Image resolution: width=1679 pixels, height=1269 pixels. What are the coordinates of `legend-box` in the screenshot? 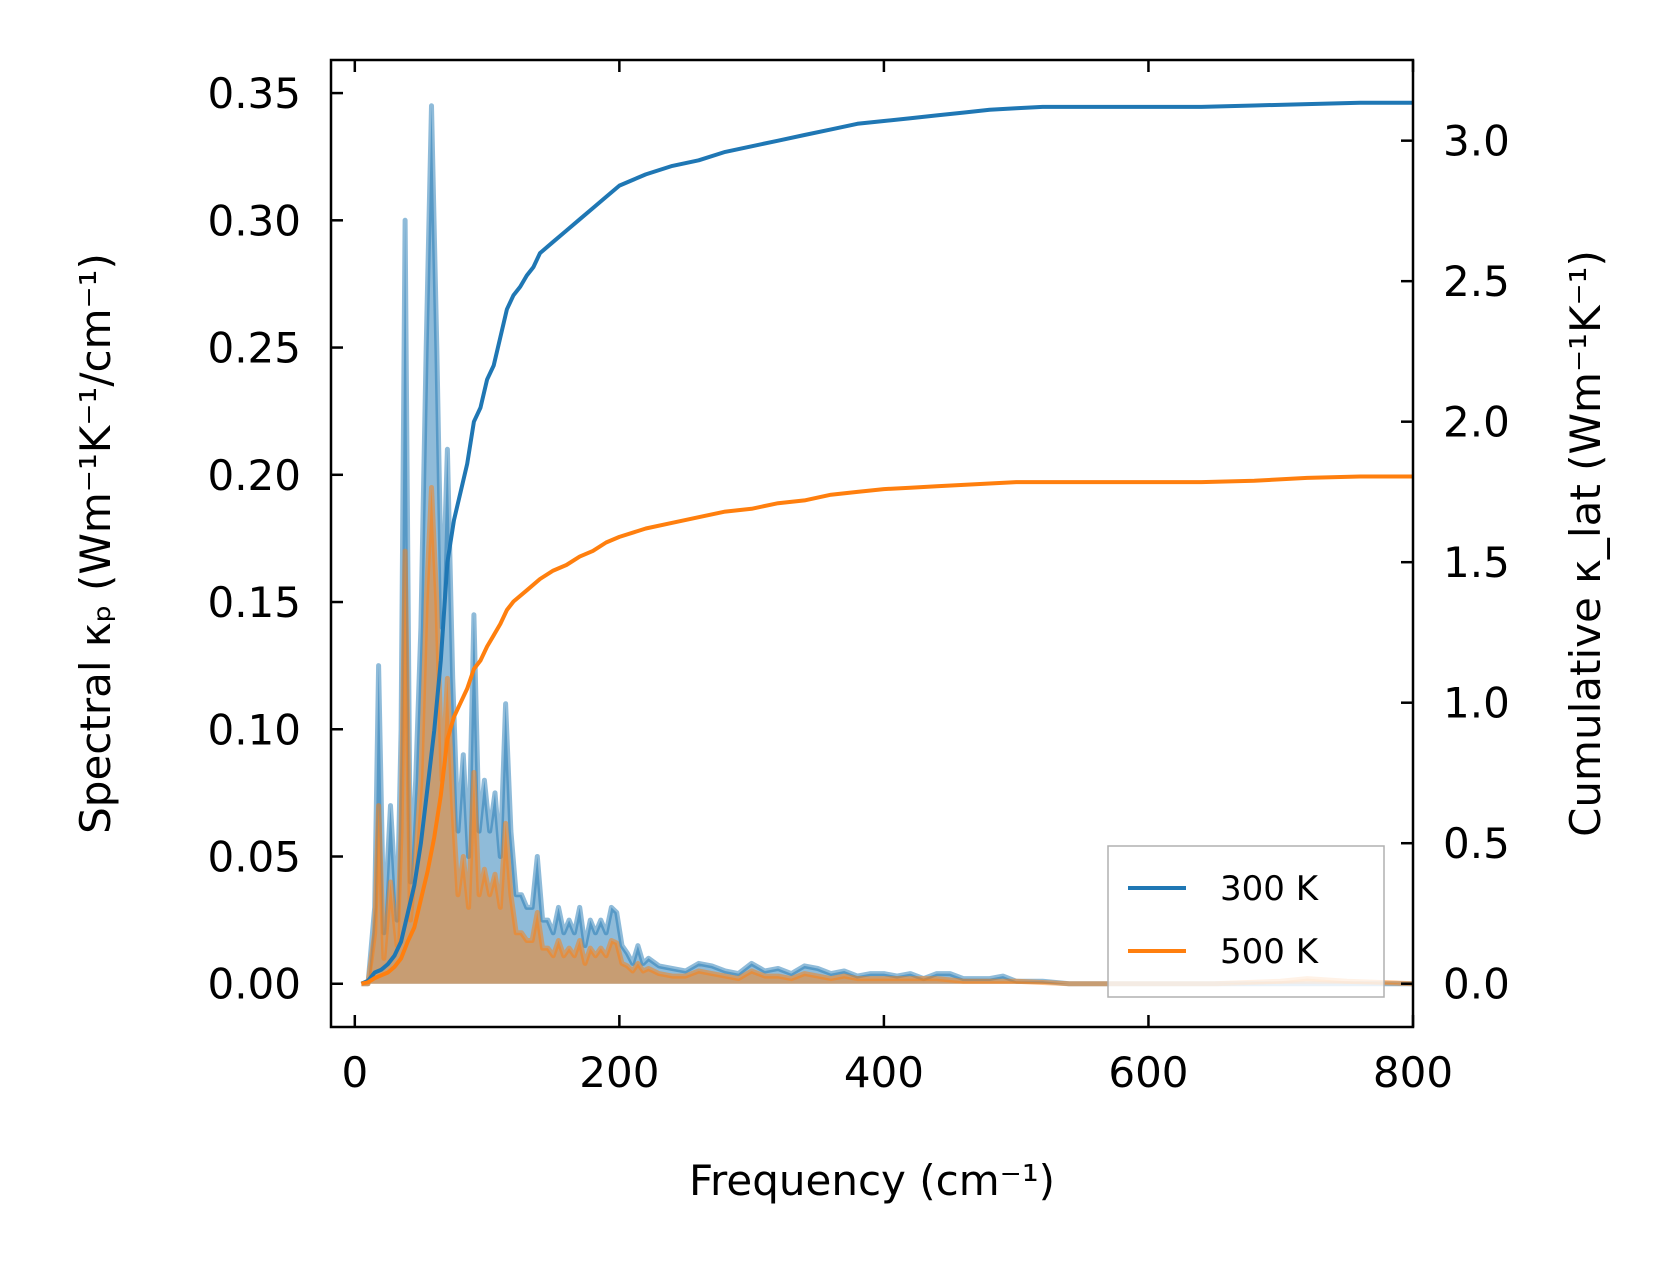 It's located at (1246, 921).